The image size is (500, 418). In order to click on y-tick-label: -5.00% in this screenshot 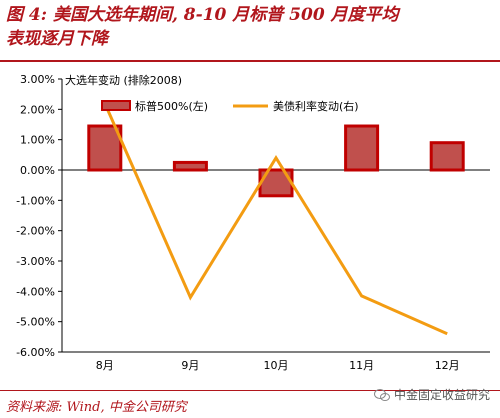, I will do `click(35, 322)`.